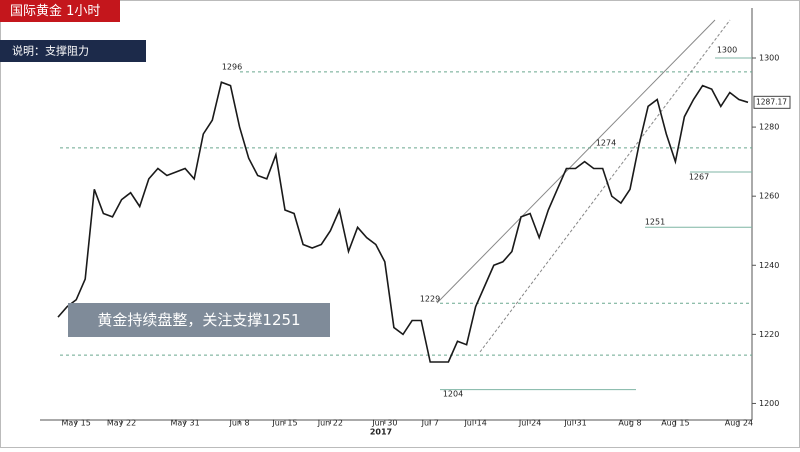  I want to click on year-label: 2017, so click(381, 432).